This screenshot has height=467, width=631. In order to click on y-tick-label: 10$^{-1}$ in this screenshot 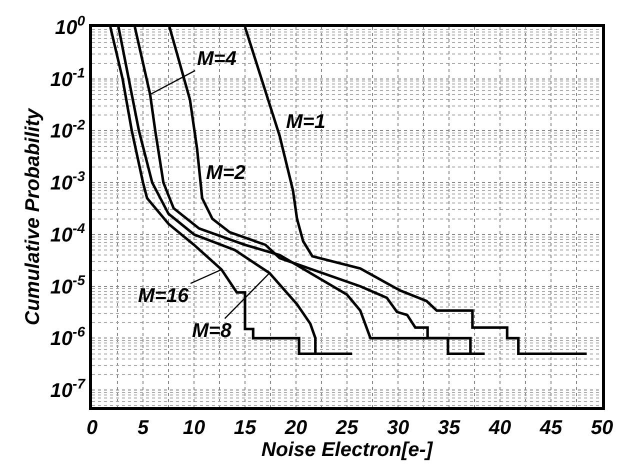, I will do `click(68, 77)`.